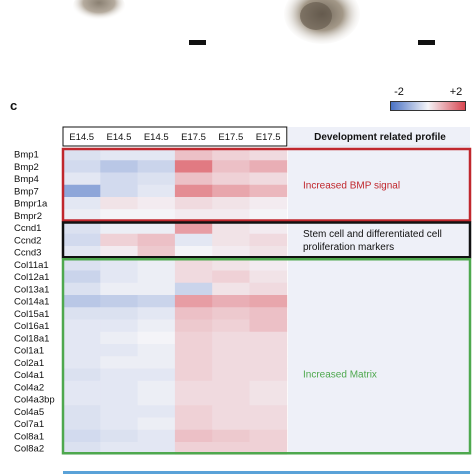 The width and height of the screenshot is (474, 474). Describe the element at coordinates (27, 228) in the screenshot. I see `gene-label: Ccnd1` at that location.